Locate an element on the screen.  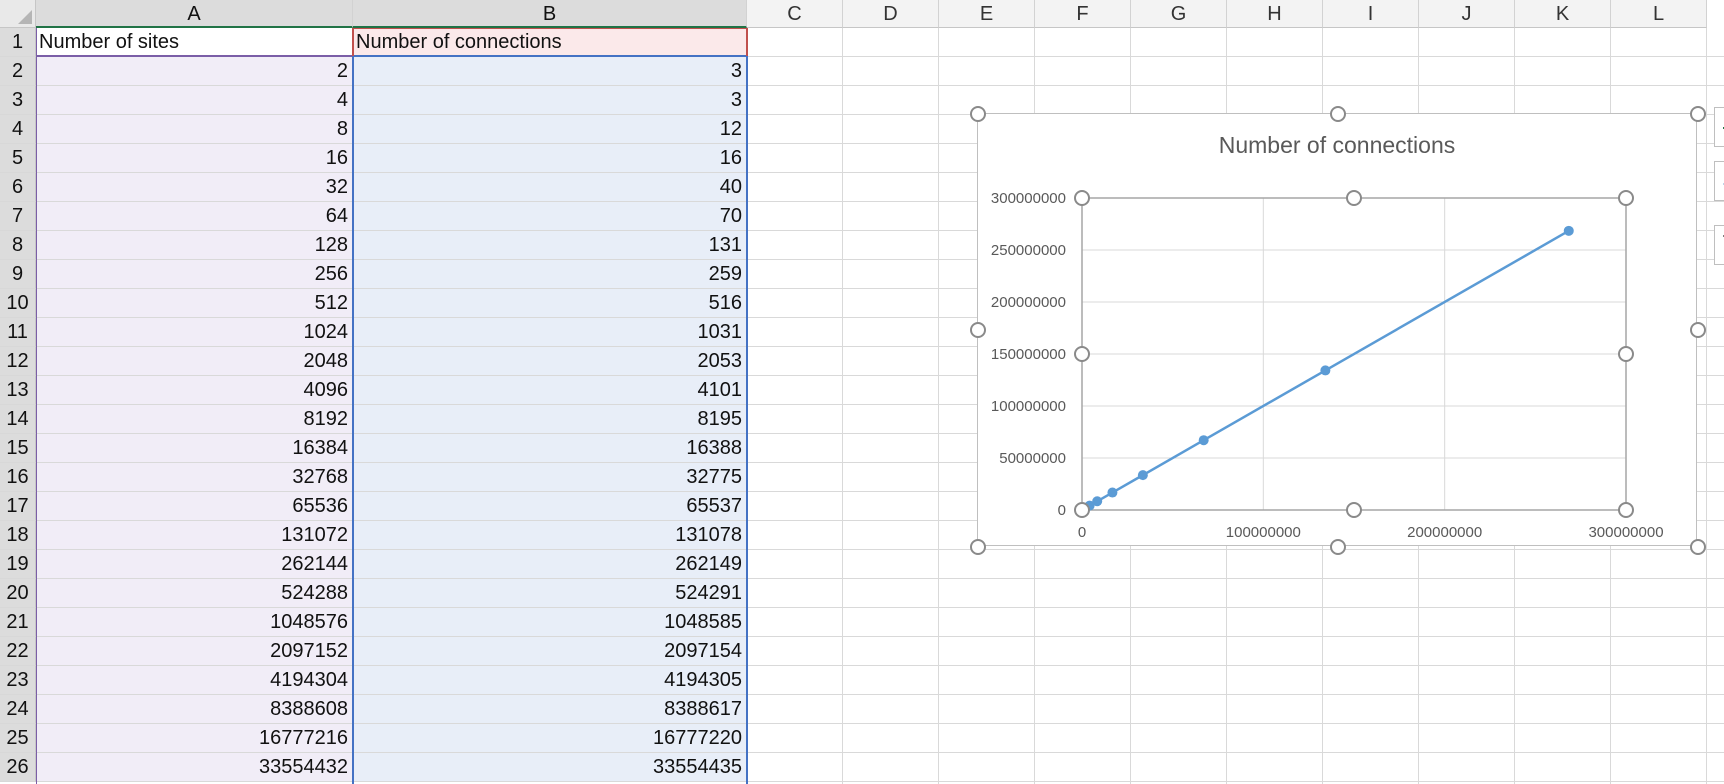
cell-b9: 259 is located at coordinates (549, 274).